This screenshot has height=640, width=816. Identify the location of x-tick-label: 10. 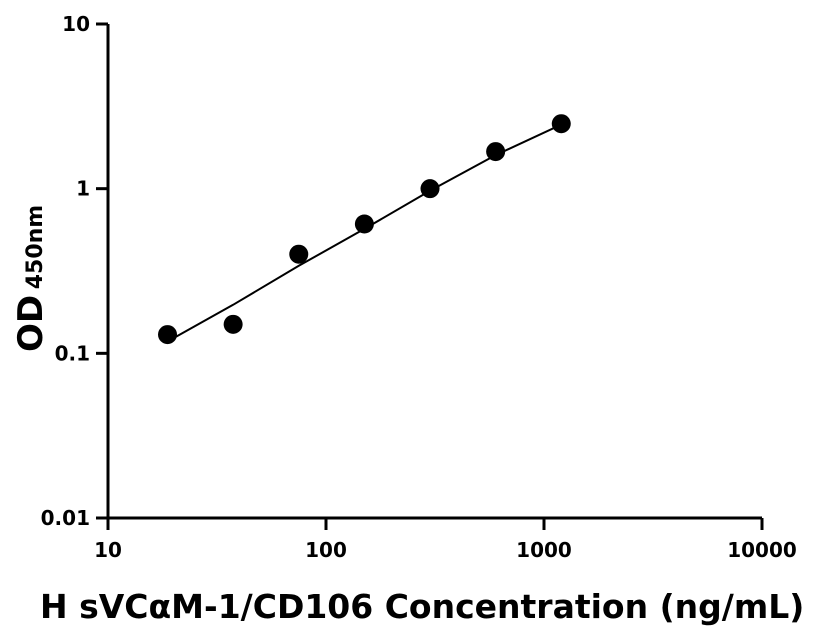
(108, 550).